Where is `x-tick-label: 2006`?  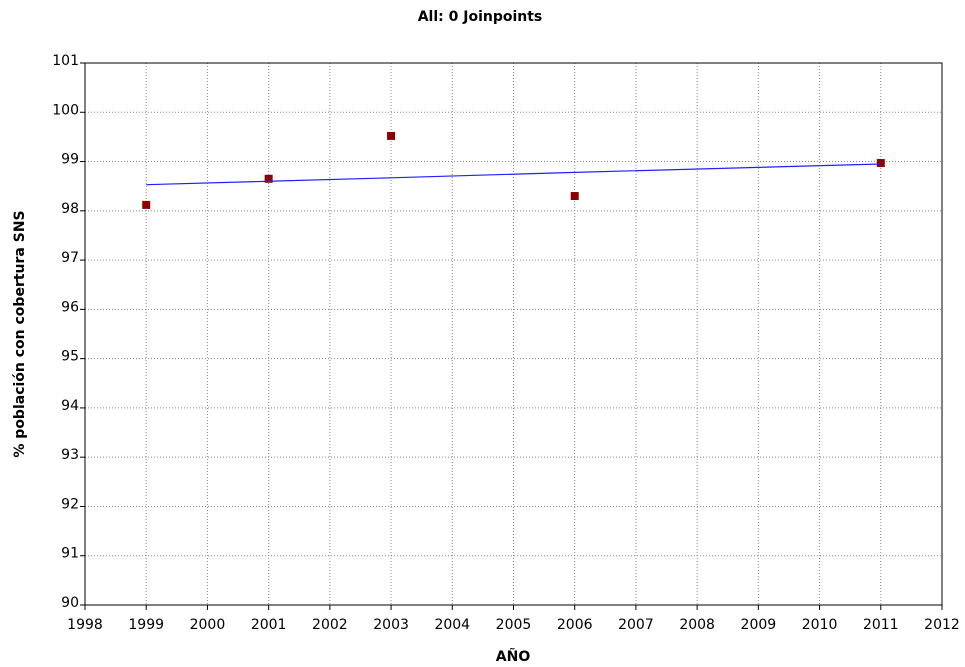
x-tick-label: 2006 is located at coordinates (575, 625).